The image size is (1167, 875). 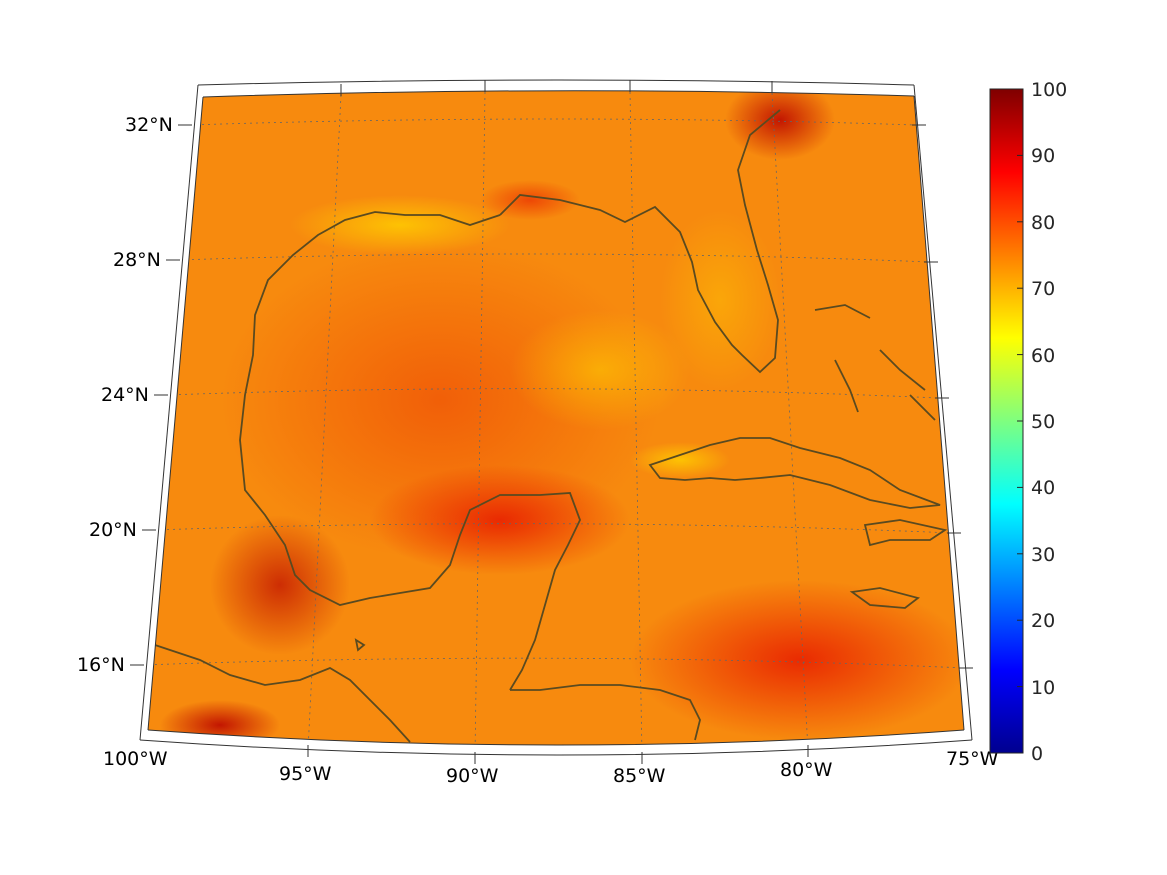 I want to click on colorbar-label-40: 40, so click(x=1043, y=488).